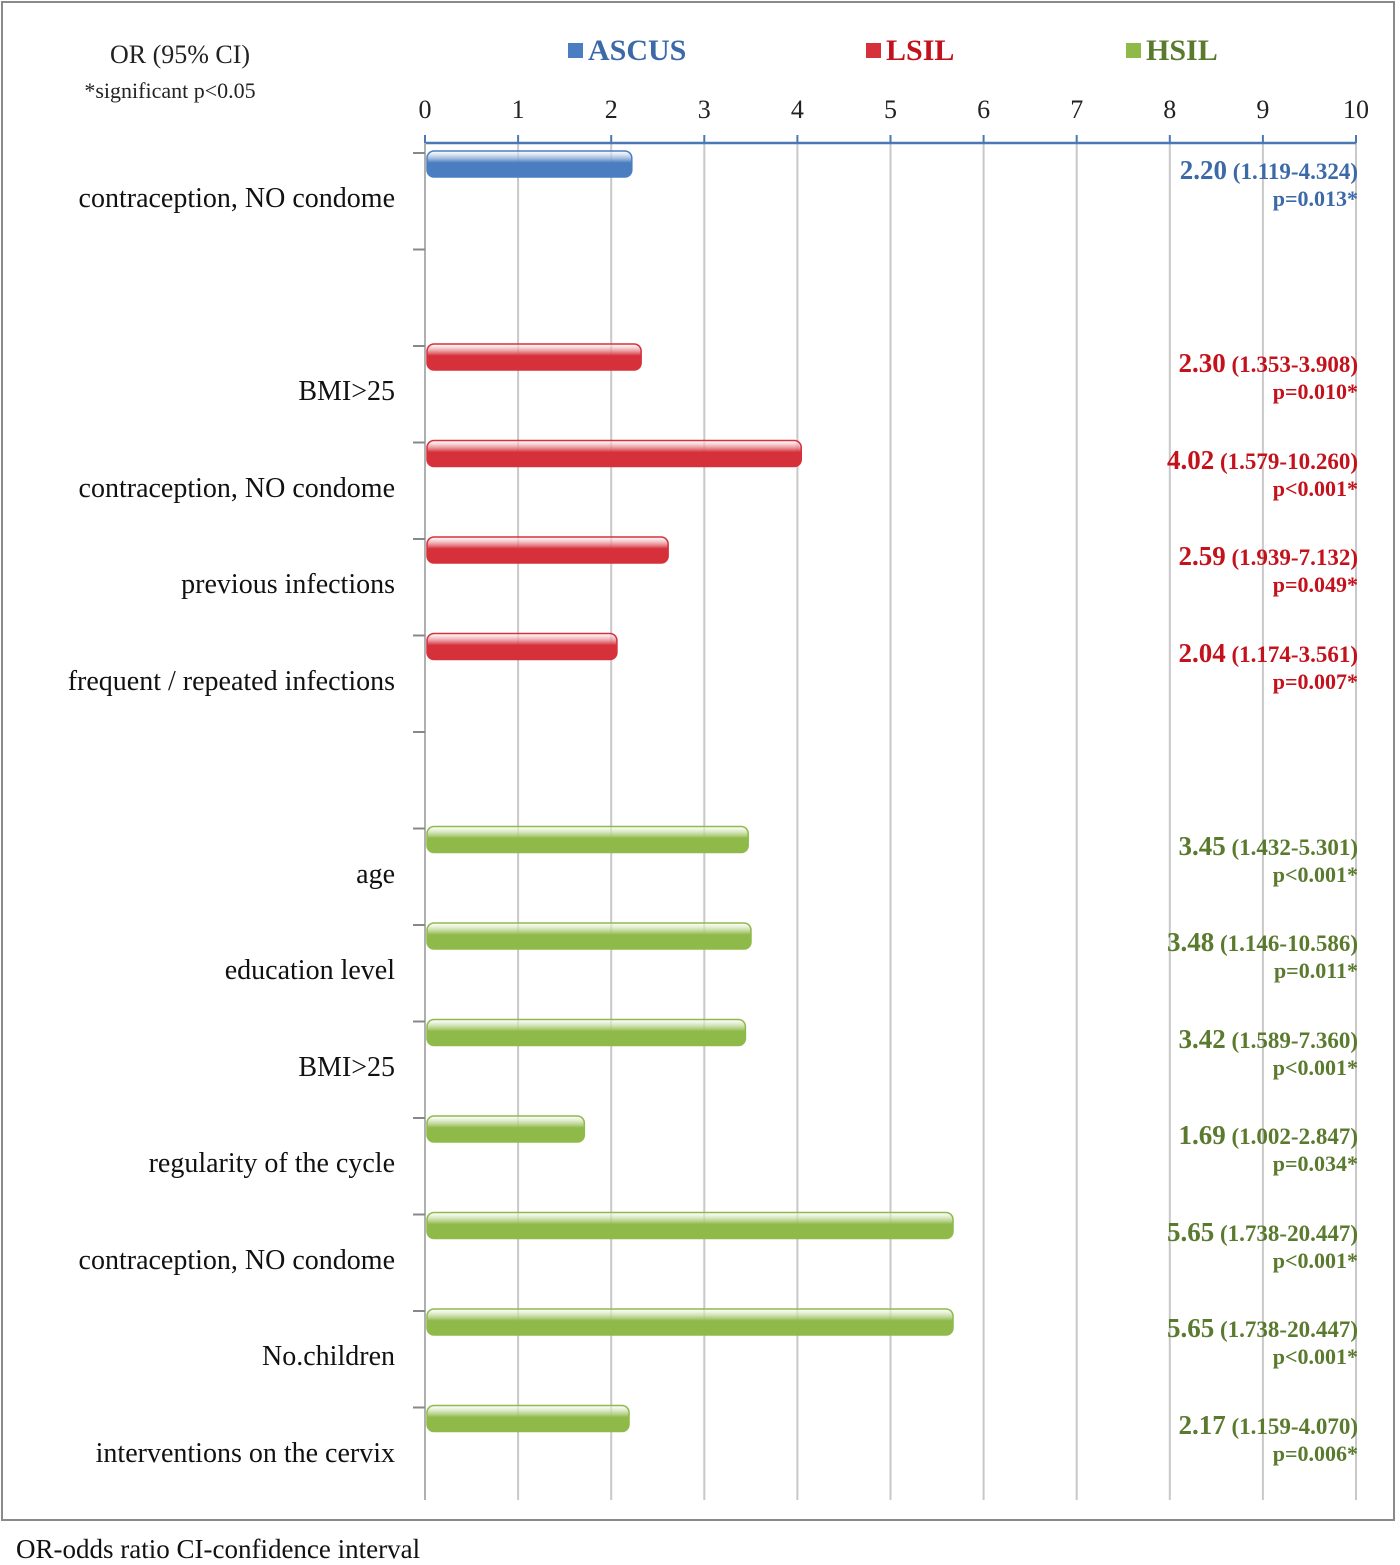 This screenshot has width=1400, height=1565. What do you see at coordinates (890, 109) in the screenshot?
I see `x-tick-label-5: 5` at bounding box center [890, 109].